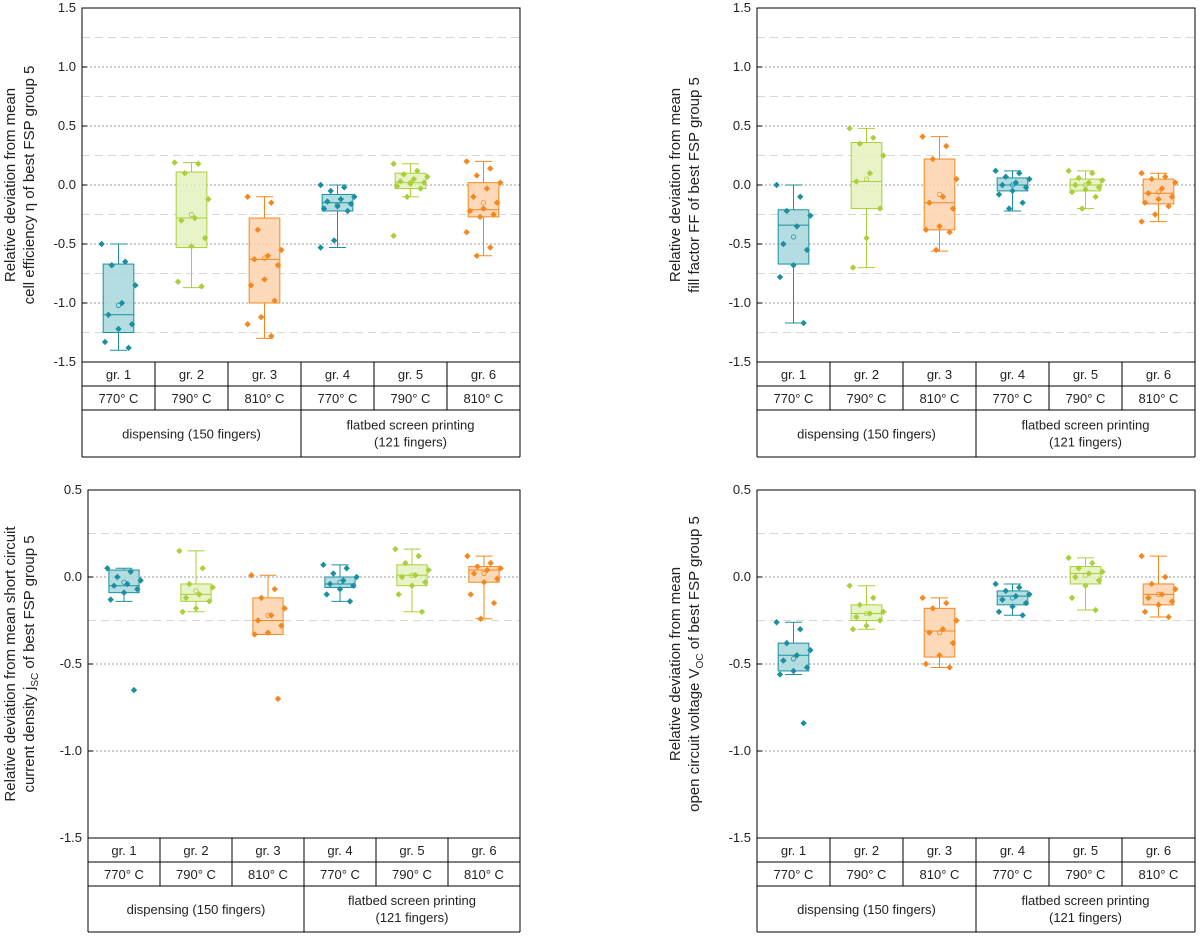  I want to click on y-tick-label: 1.5, so click(742, 7).